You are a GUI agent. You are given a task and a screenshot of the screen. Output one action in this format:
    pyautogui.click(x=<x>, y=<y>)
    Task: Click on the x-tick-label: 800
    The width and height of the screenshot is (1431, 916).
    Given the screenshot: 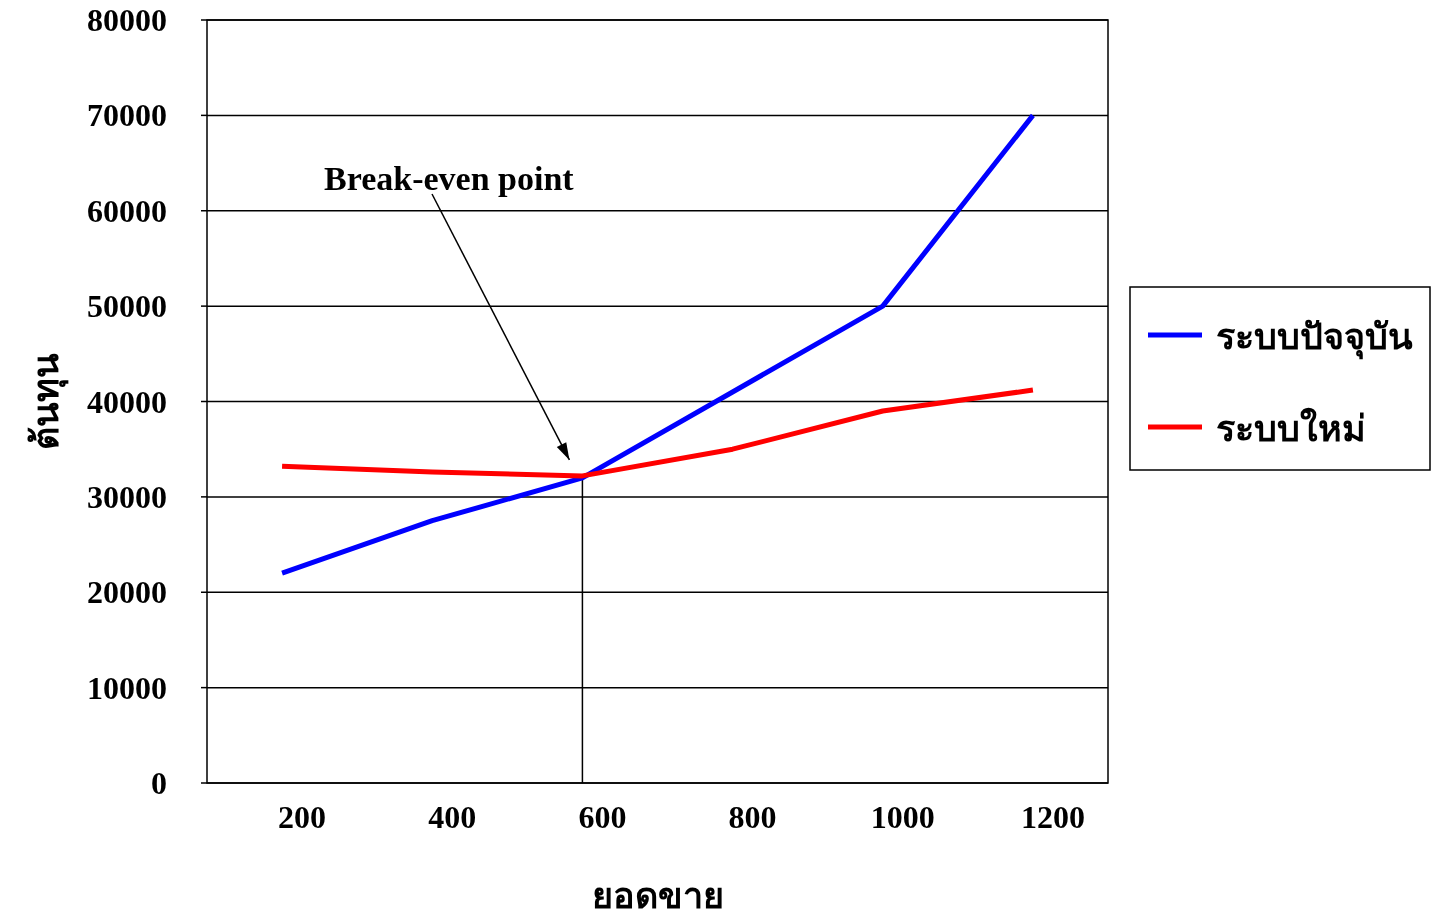 What is the action you would take?
    pyautogui.click(x=752, y=817)
    